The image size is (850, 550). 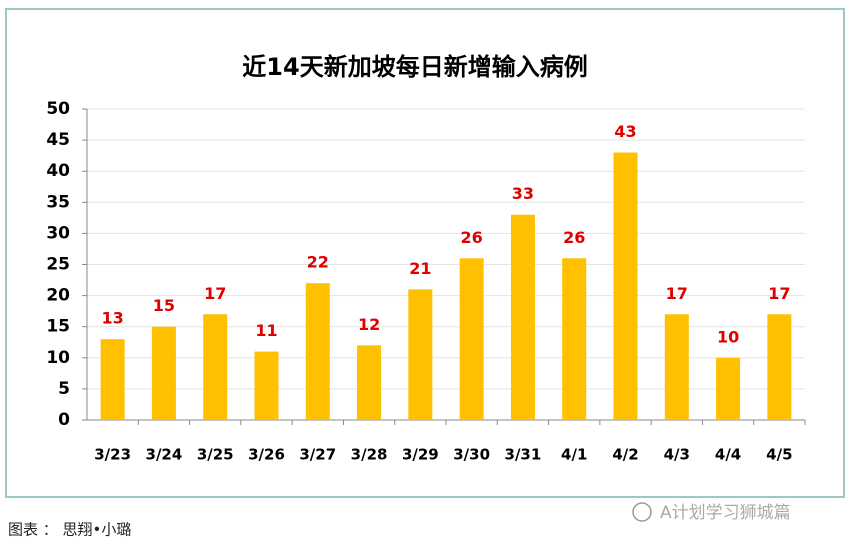 I want to click on x-tick-label: 4/3, so click(x=677, y=455).